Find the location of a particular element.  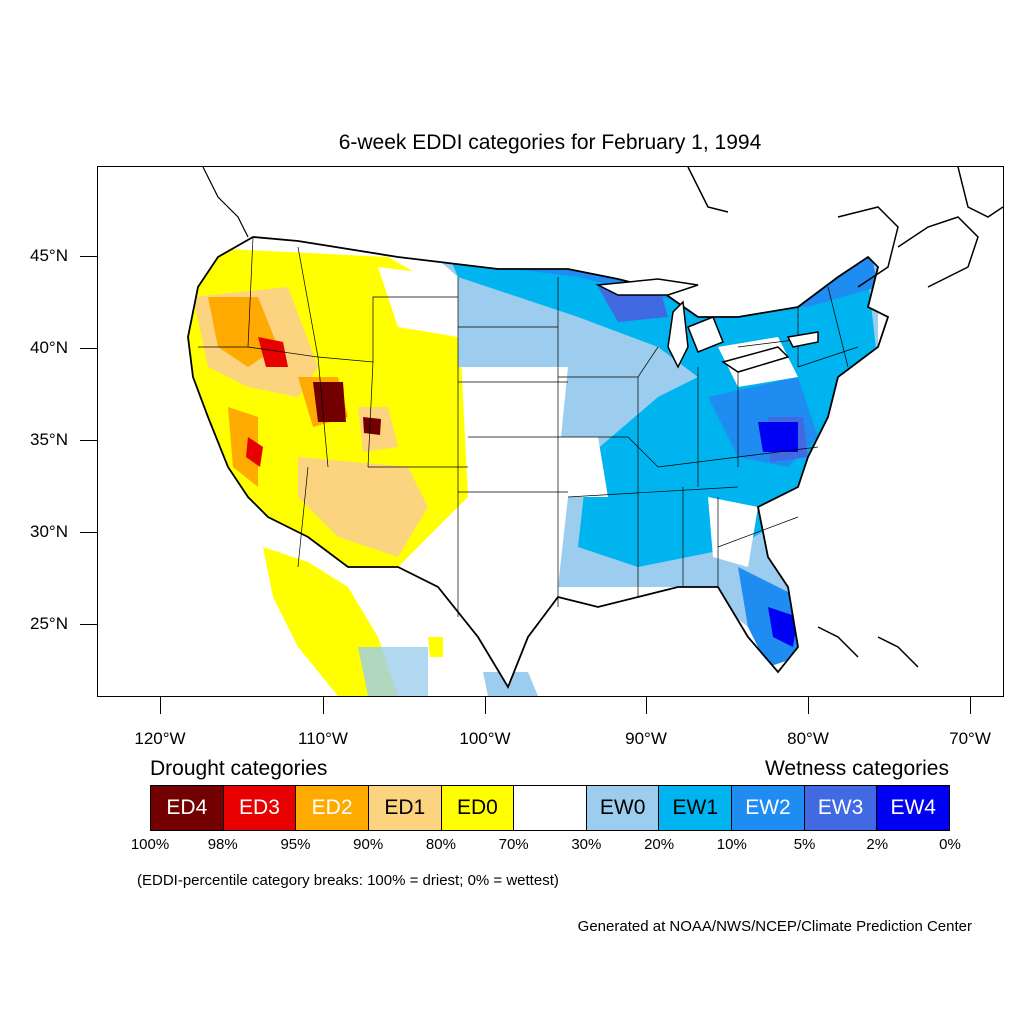

percentile-break-label: 0% is located at coordinates (950, 844).